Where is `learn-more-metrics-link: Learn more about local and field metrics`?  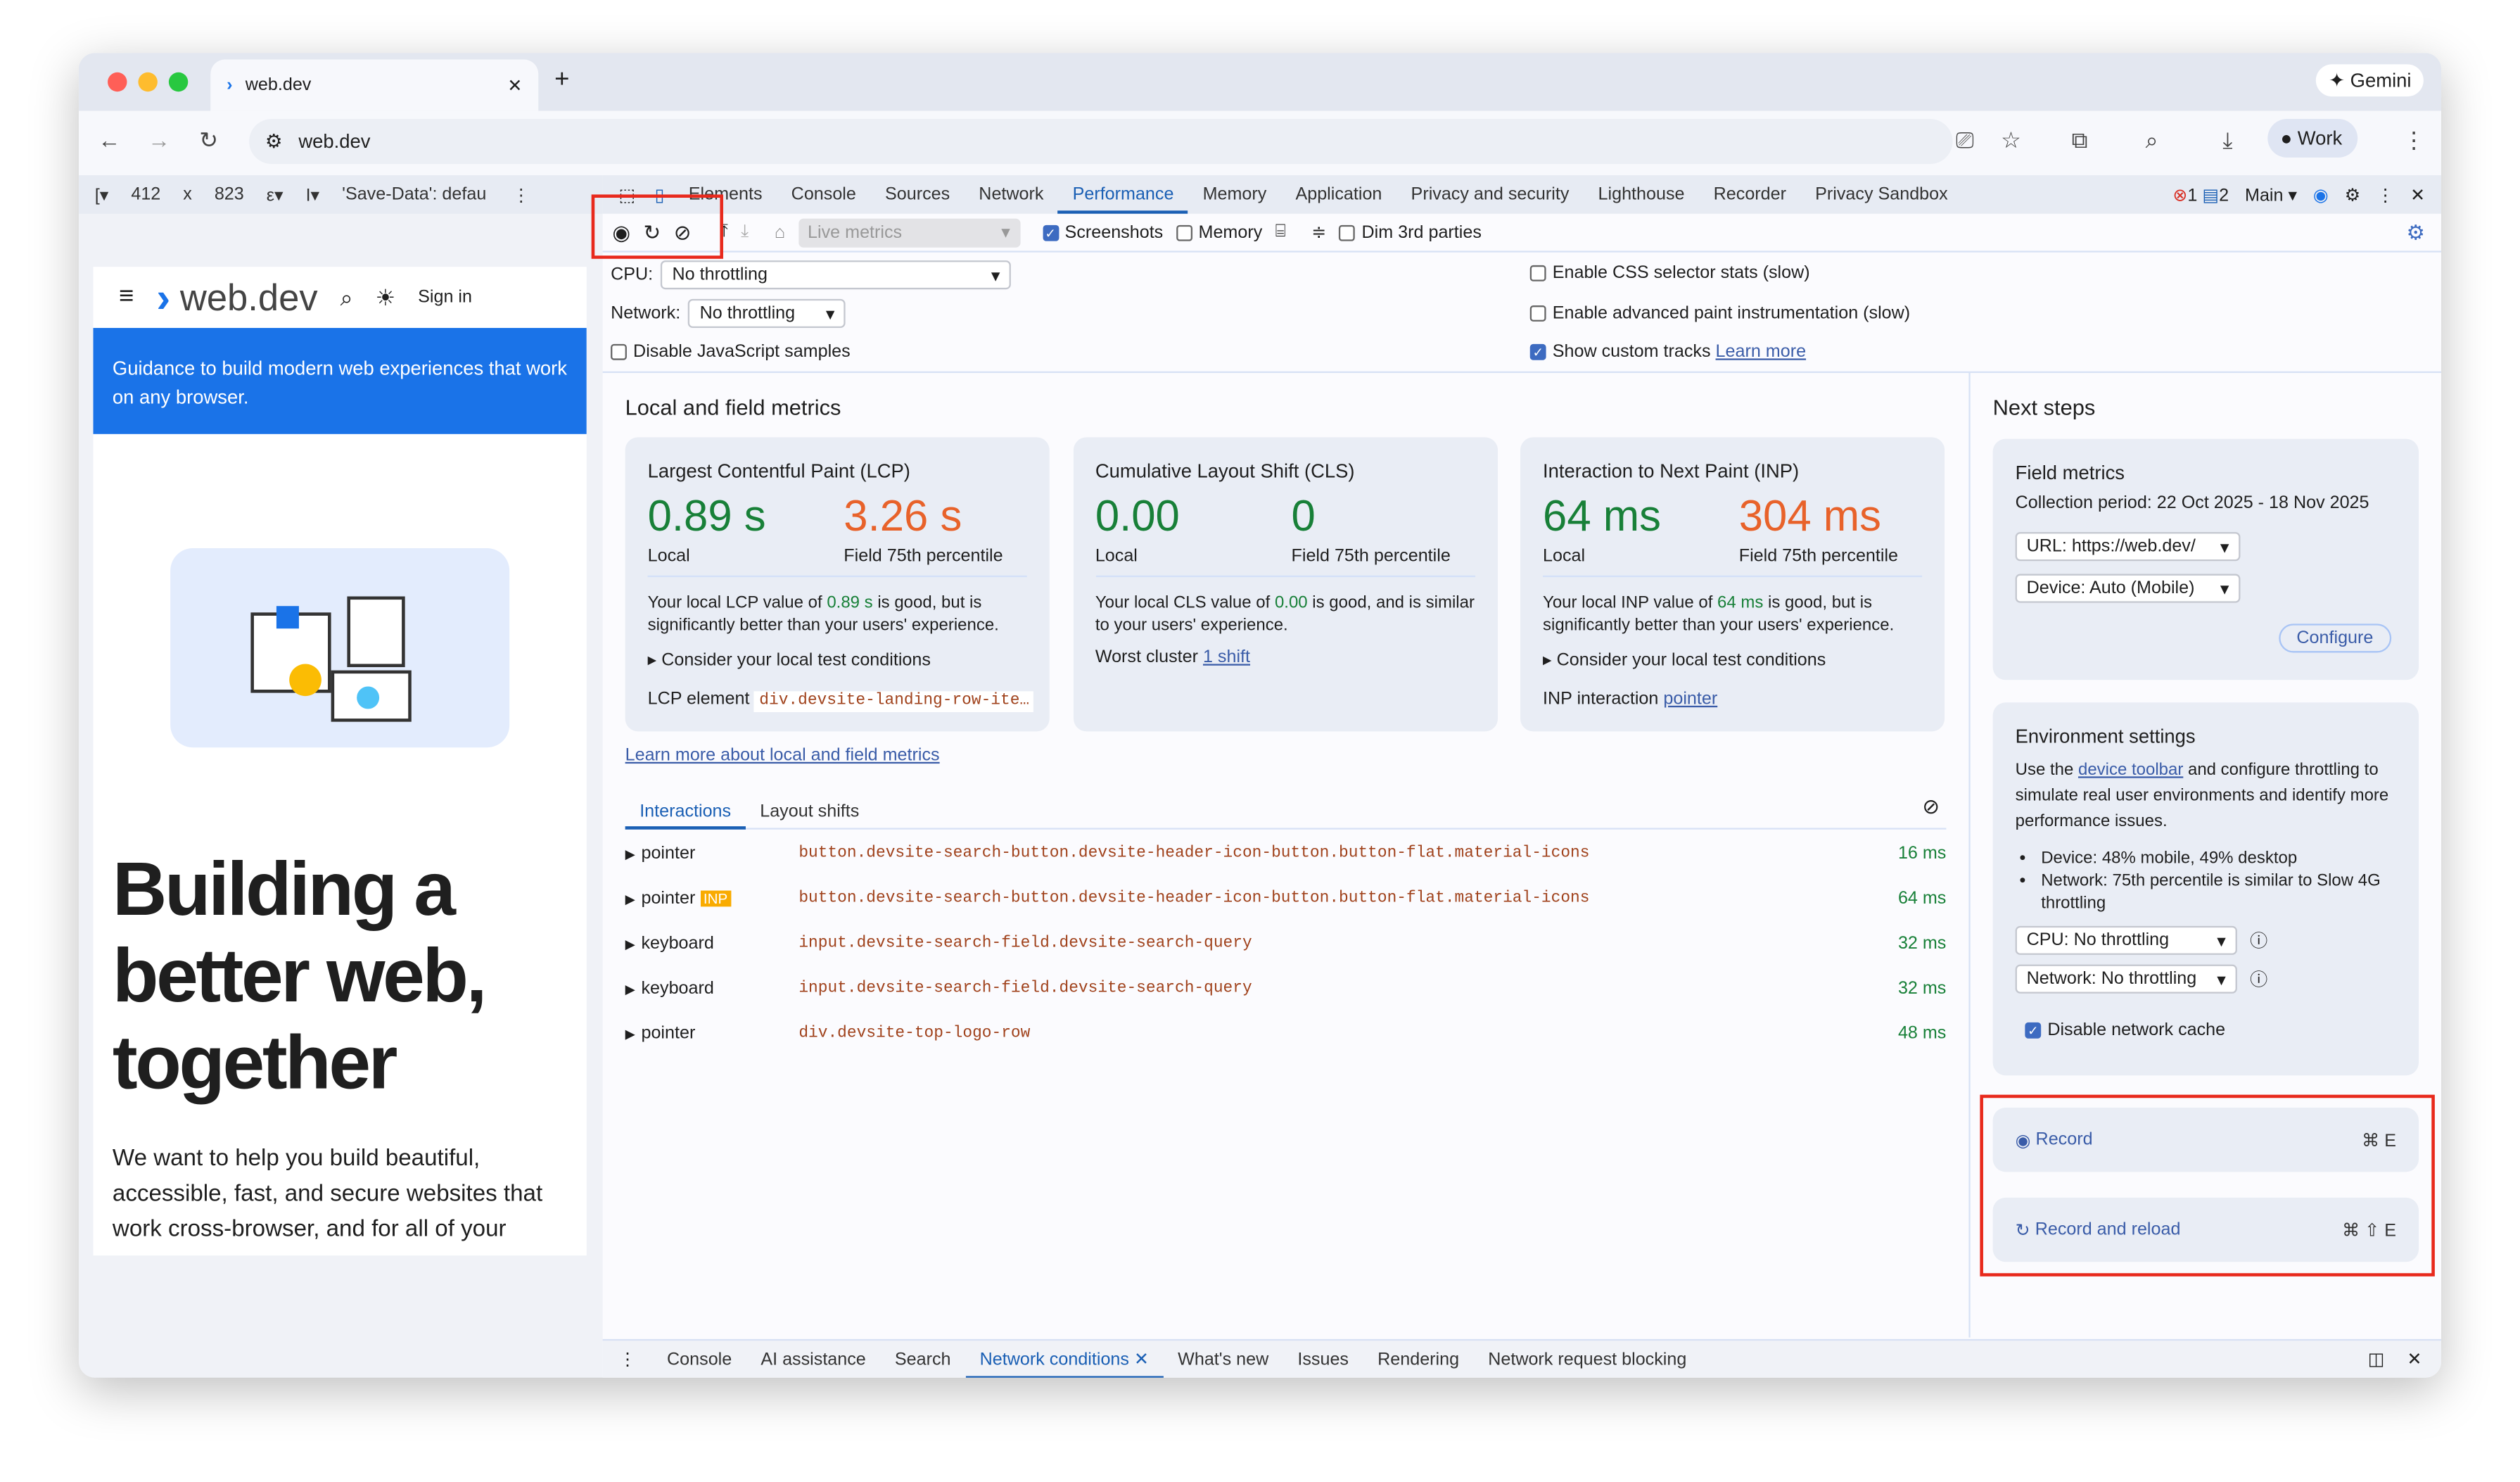 learn-more-metrics-link: Learn more about local and field metrics is located at coordinates (782, 756).